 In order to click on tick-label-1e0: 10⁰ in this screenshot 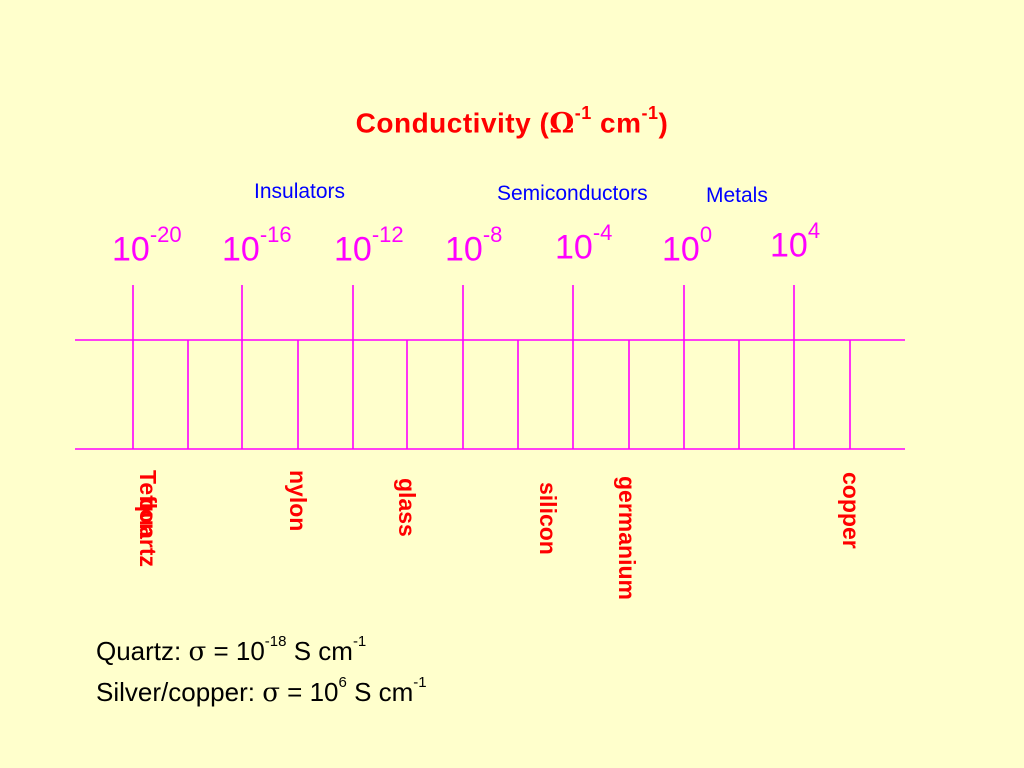, I will do `click(687, 245)`.